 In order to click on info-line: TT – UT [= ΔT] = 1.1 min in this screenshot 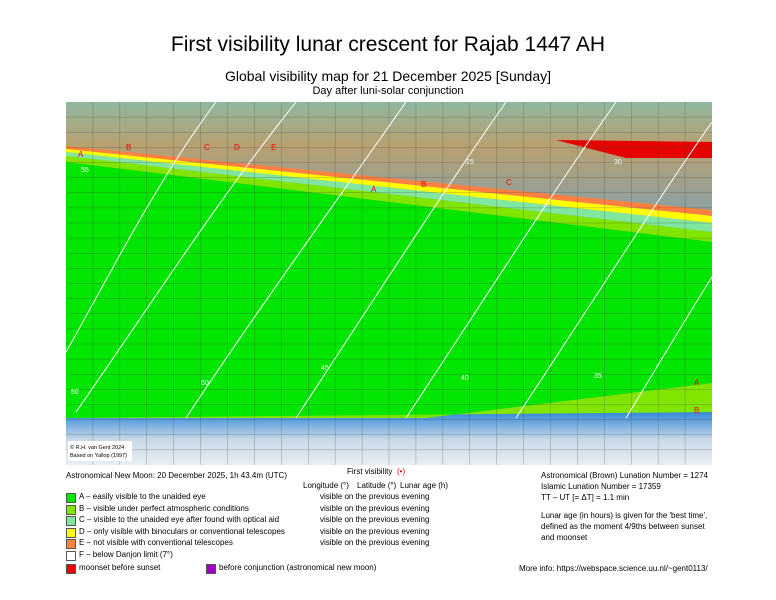, I will do `click(585, 497)`.